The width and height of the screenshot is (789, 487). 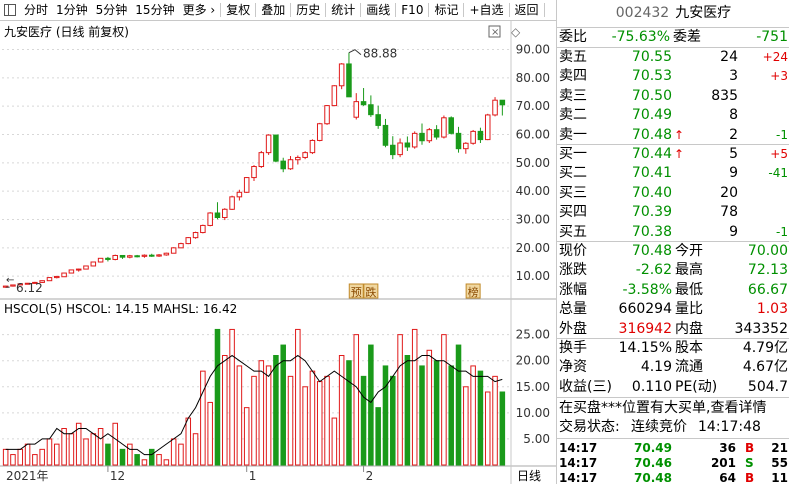 What do you see at coordinates (36, 10) in the screenshot?
I see `toolbar-item: 分时` at bounding box center [36, 10].